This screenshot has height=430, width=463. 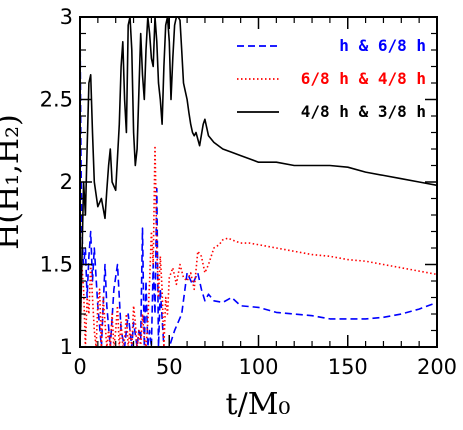 What do you see at coordinates (79, 367) in the screenshot?
I see `x-tick-label: 0` at bounding box center [79, 367].